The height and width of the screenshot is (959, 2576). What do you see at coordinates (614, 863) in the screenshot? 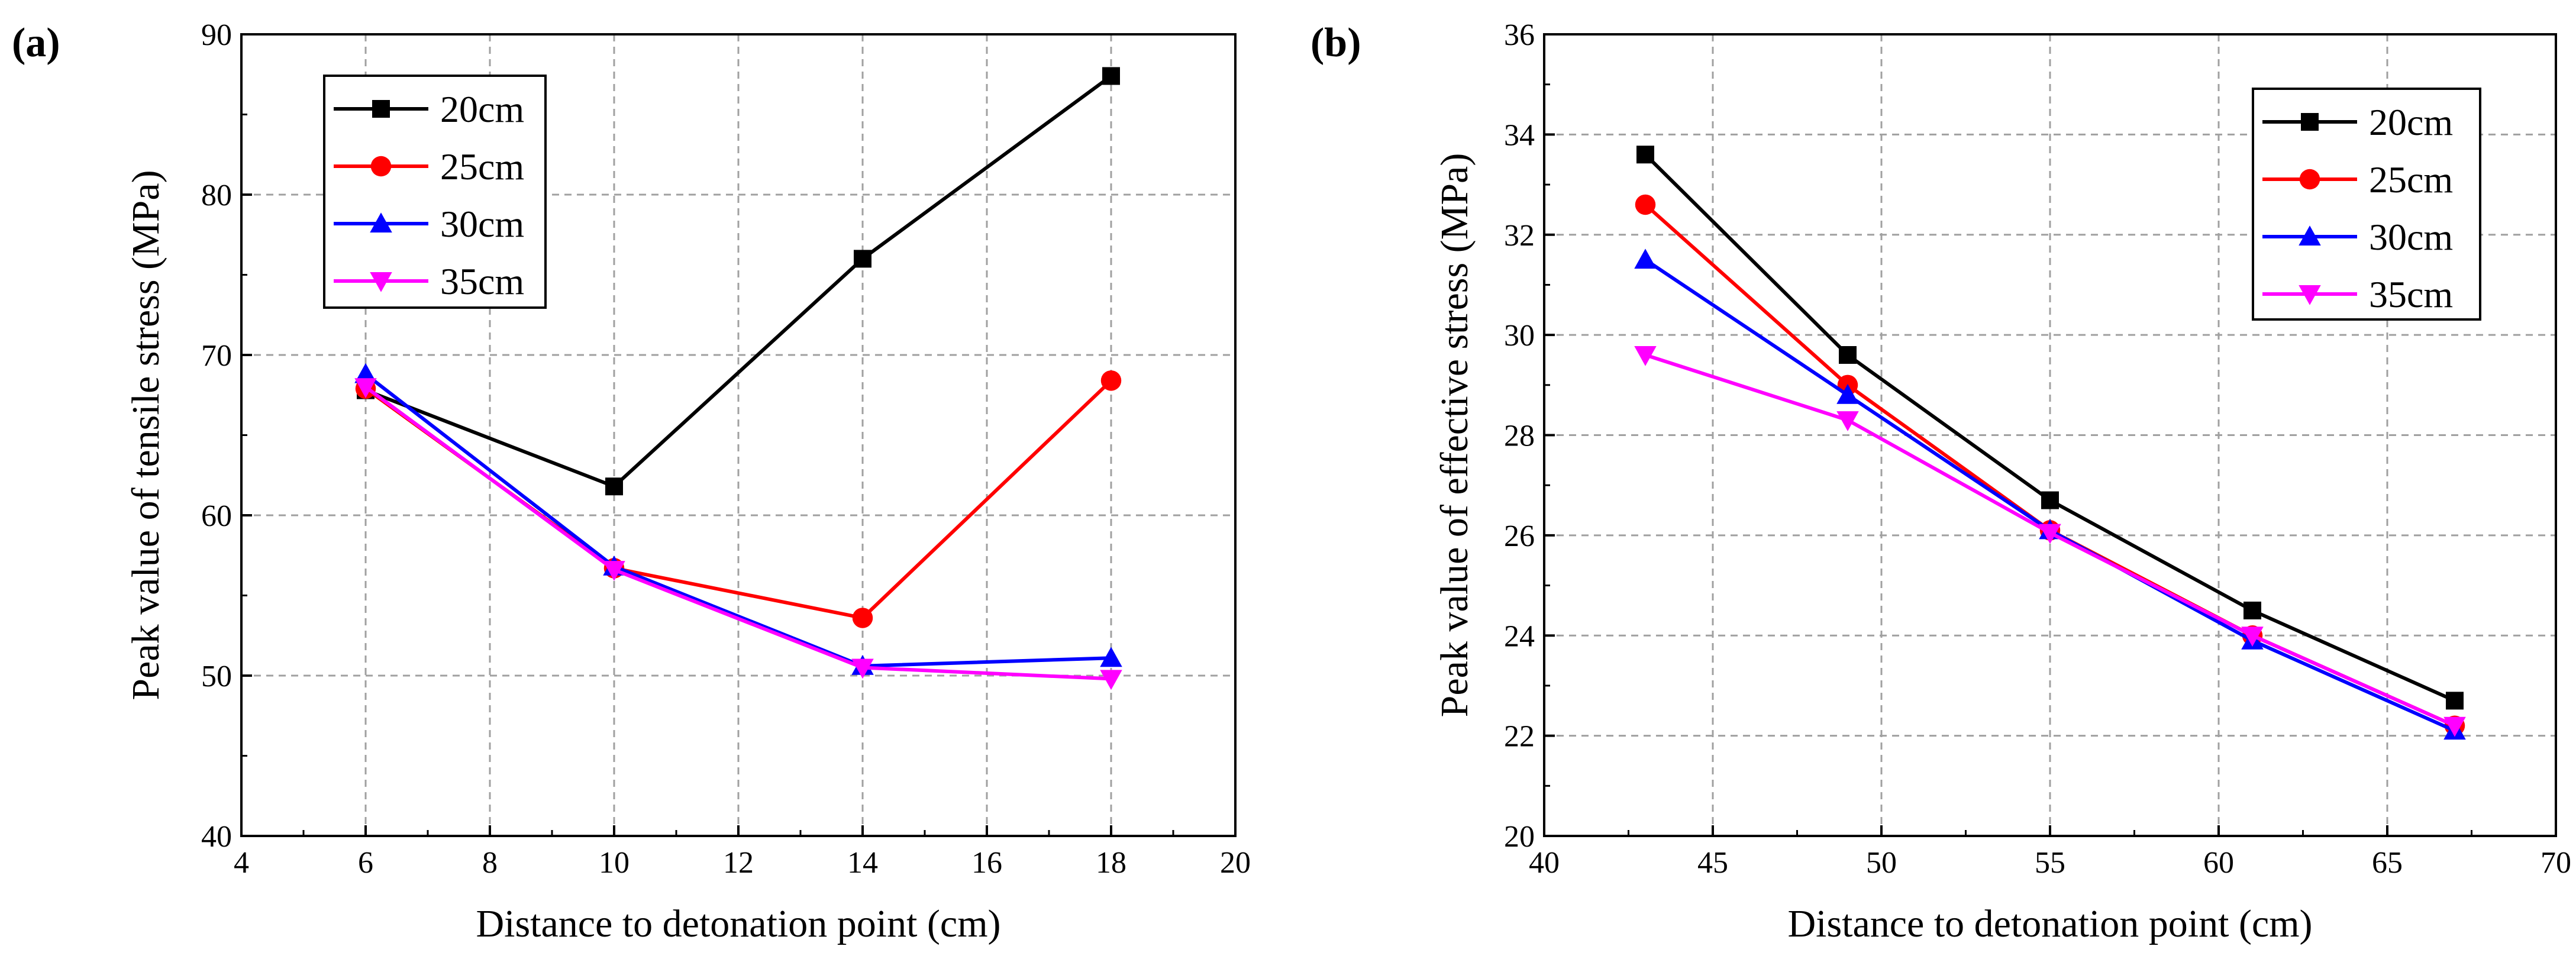
I see `x-tick-label: 10` at bounding box center [614, 863].